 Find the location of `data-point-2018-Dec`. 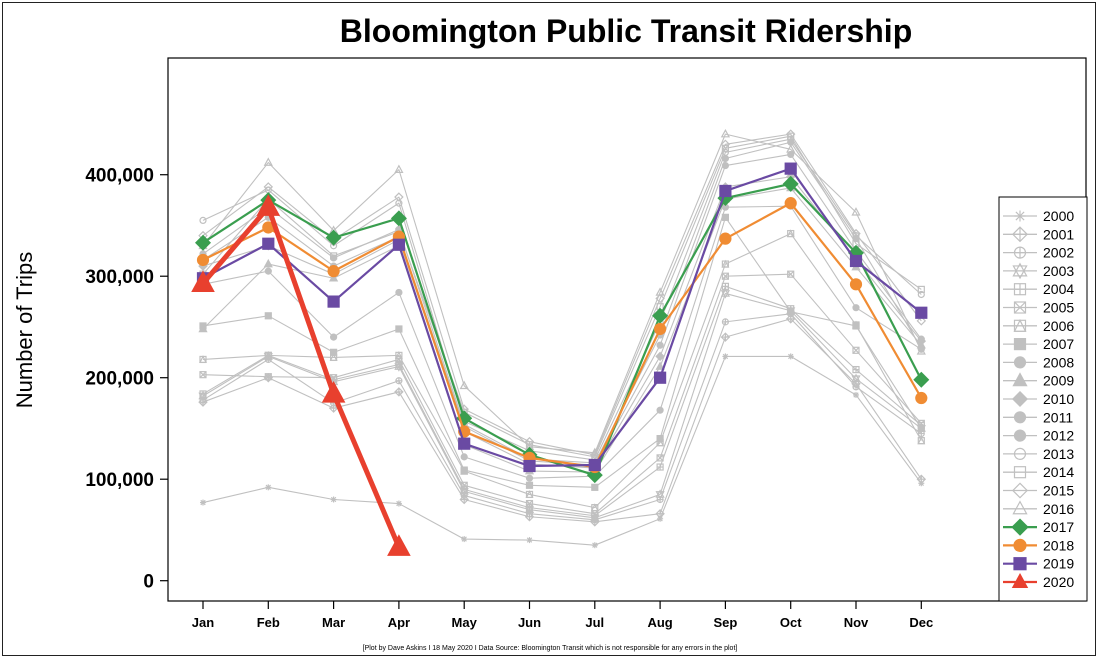

data-point-2018-Dec is located at coordinates (921, 398).